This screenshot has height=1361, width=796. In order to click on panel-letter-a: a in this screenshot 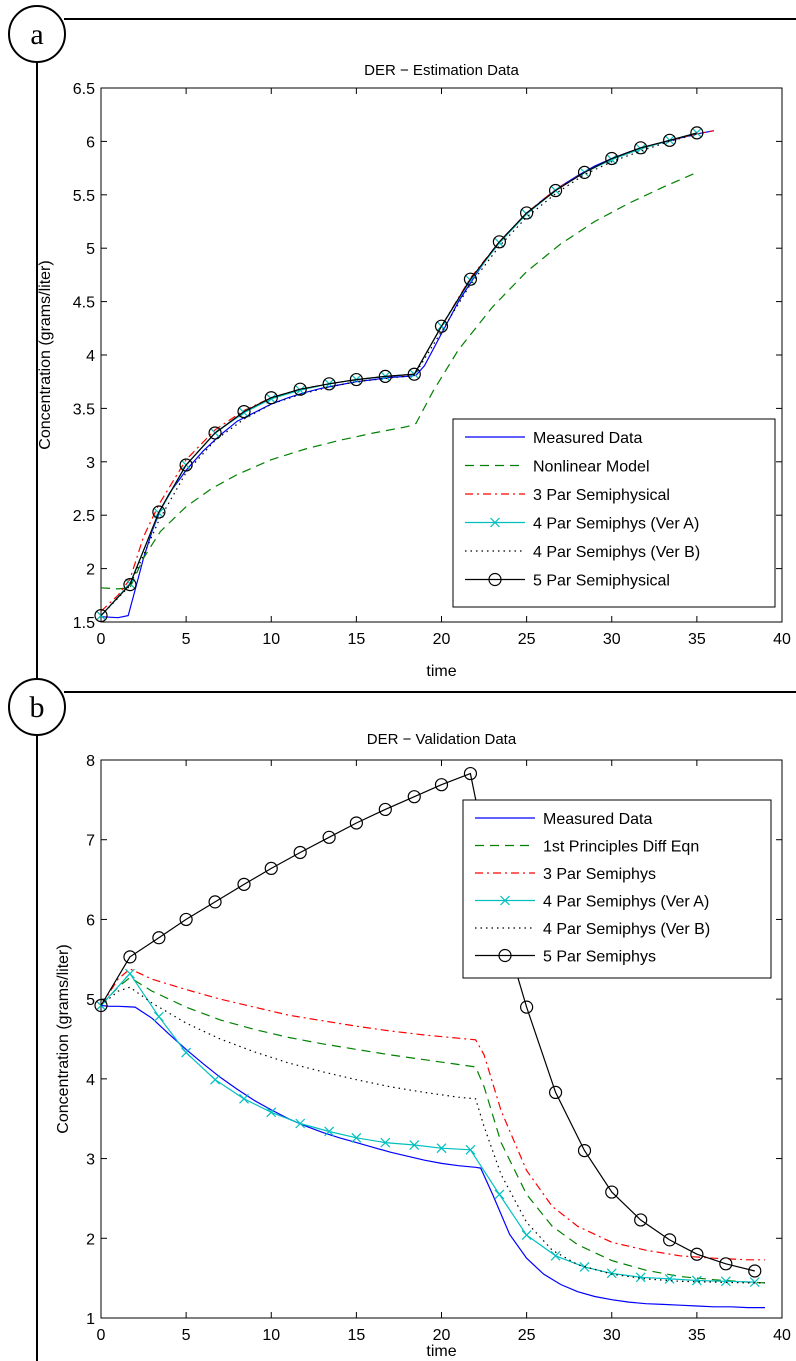, I will do `click(36, 34)`.